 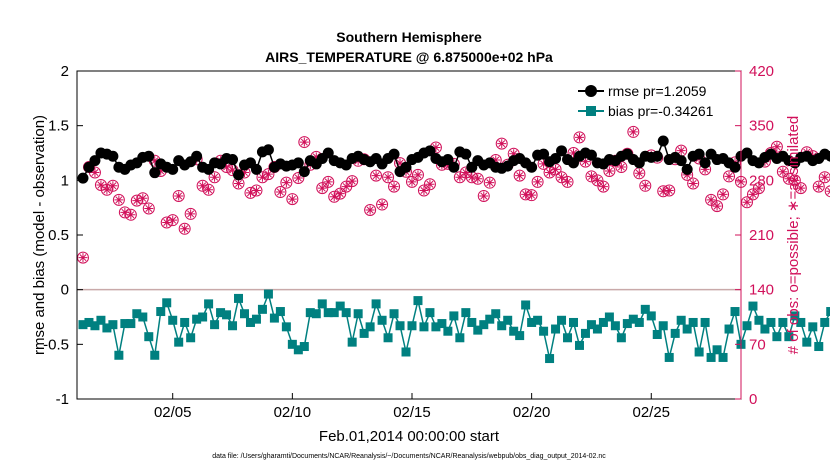 I want to click on legend: rmse pr=1.2059 bias pr=-0.34261, so click(x=653, y=100).